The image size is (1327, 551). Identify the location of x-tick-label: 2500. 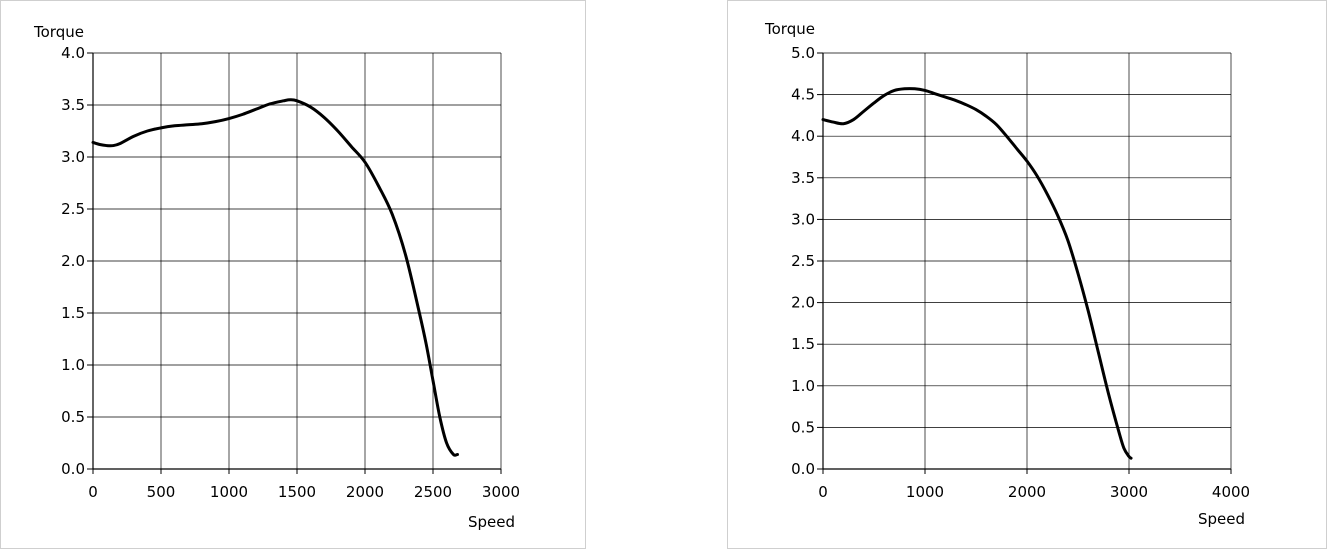
(433, 492).